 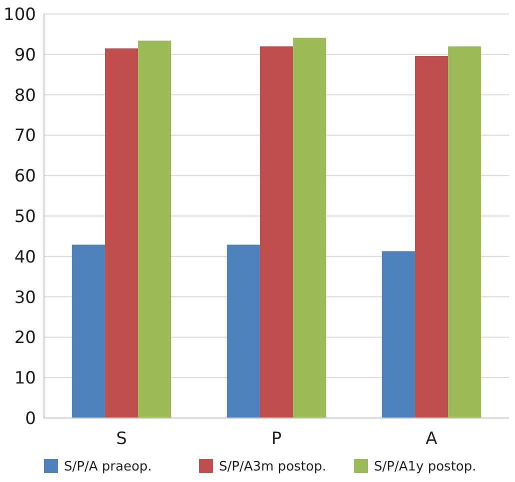 What do you see at coordinates (25, 136) in the screenshot?
I see `y-tick-label: 70` at bounding box center [25, 136].